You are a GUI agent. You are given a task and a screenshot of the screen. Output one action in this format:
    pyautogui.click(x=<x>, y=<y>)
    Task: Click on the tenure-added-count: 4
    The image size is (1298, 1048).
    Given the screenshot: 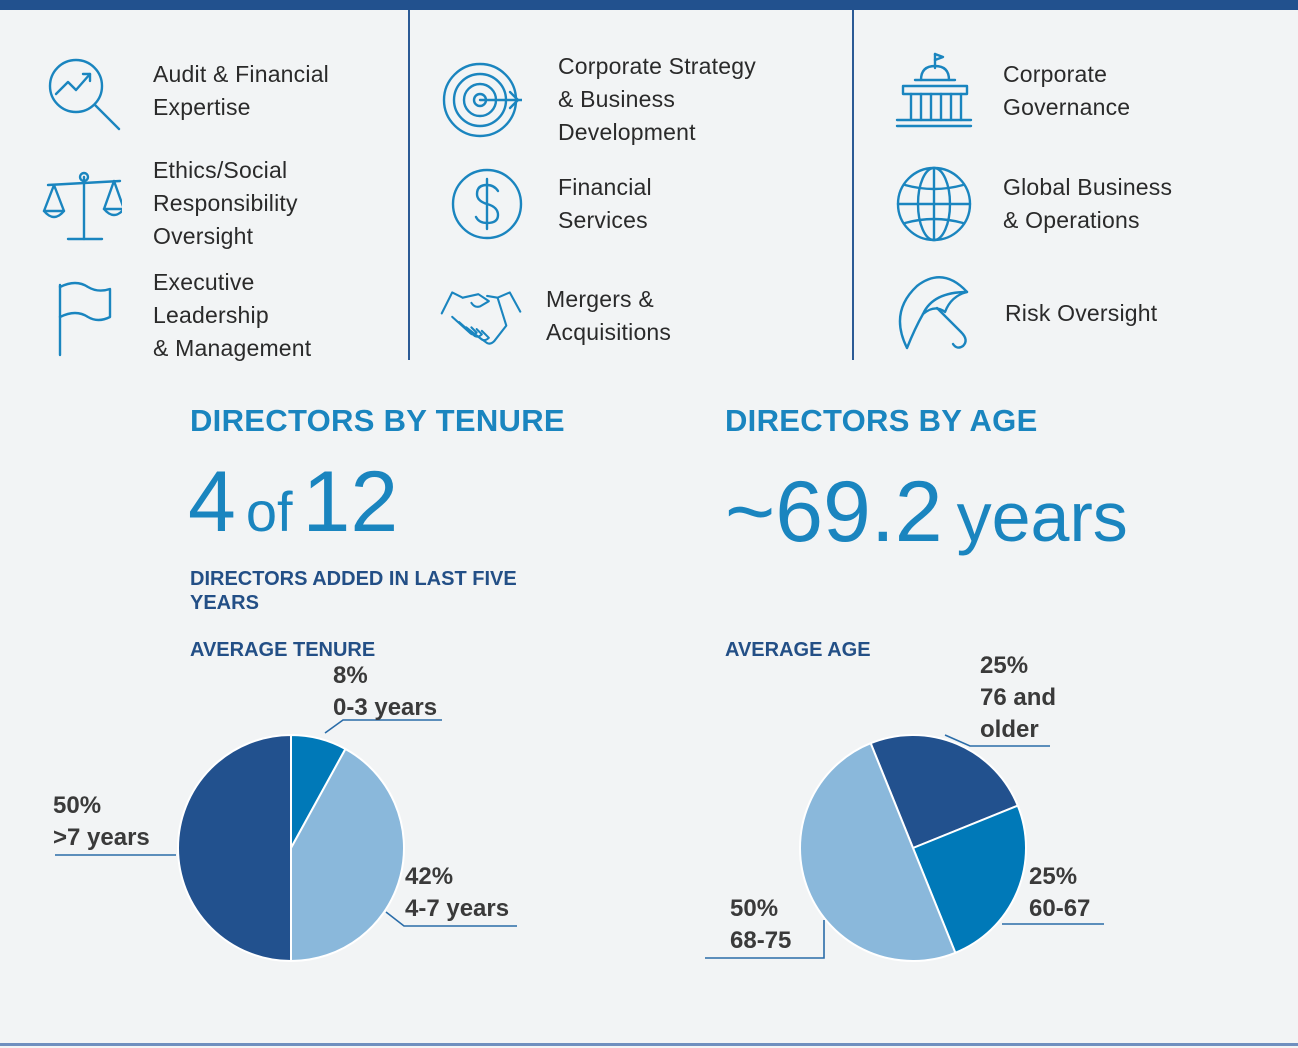 What is the action you would take?
    pyautogui.click(x=212, y=502)
    